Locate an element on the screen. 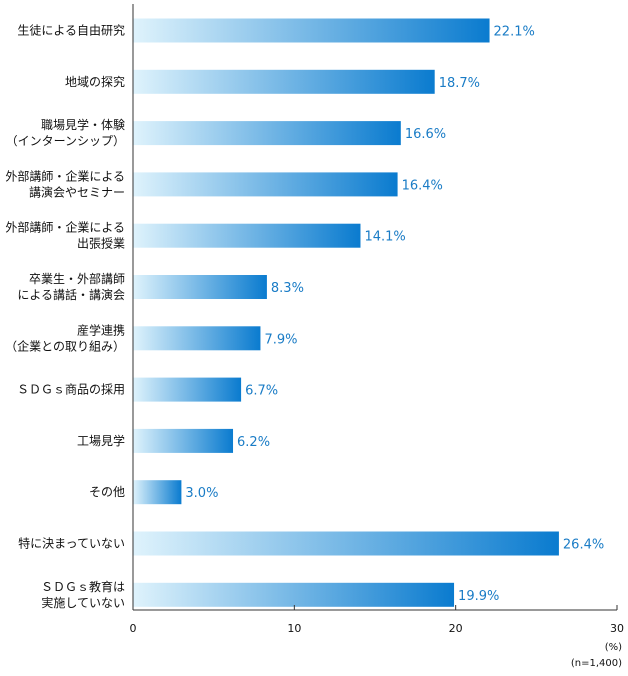 The image size is (628, 676). value-label-5: 8.3% is located at coordinates (287, 288).